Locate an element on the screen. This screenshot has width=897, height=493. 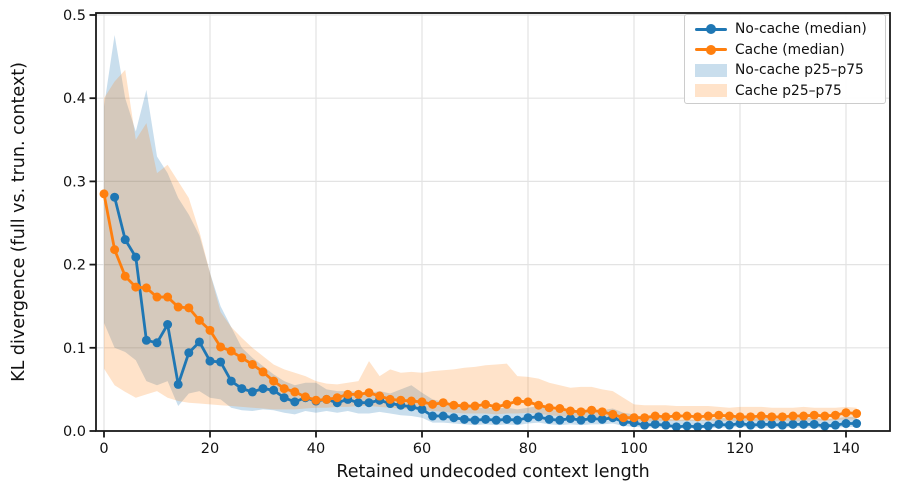
y-axis-label: KL divergence (full vs. trun. context) is located at coordinates (19, 222).